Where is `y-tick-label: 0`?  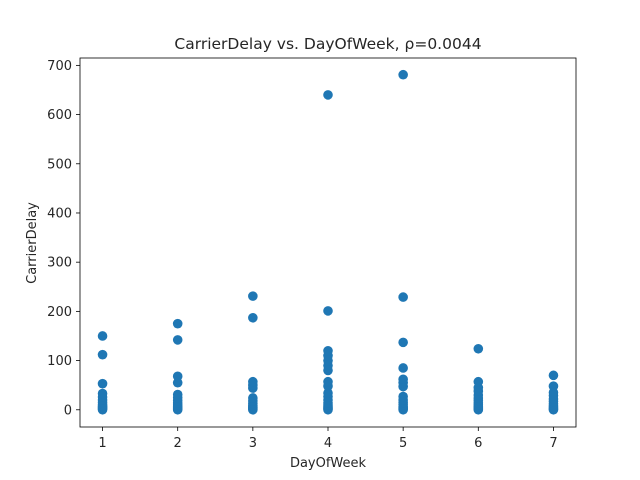
y-tick-label: 0 is located at coordinates (68, 410).